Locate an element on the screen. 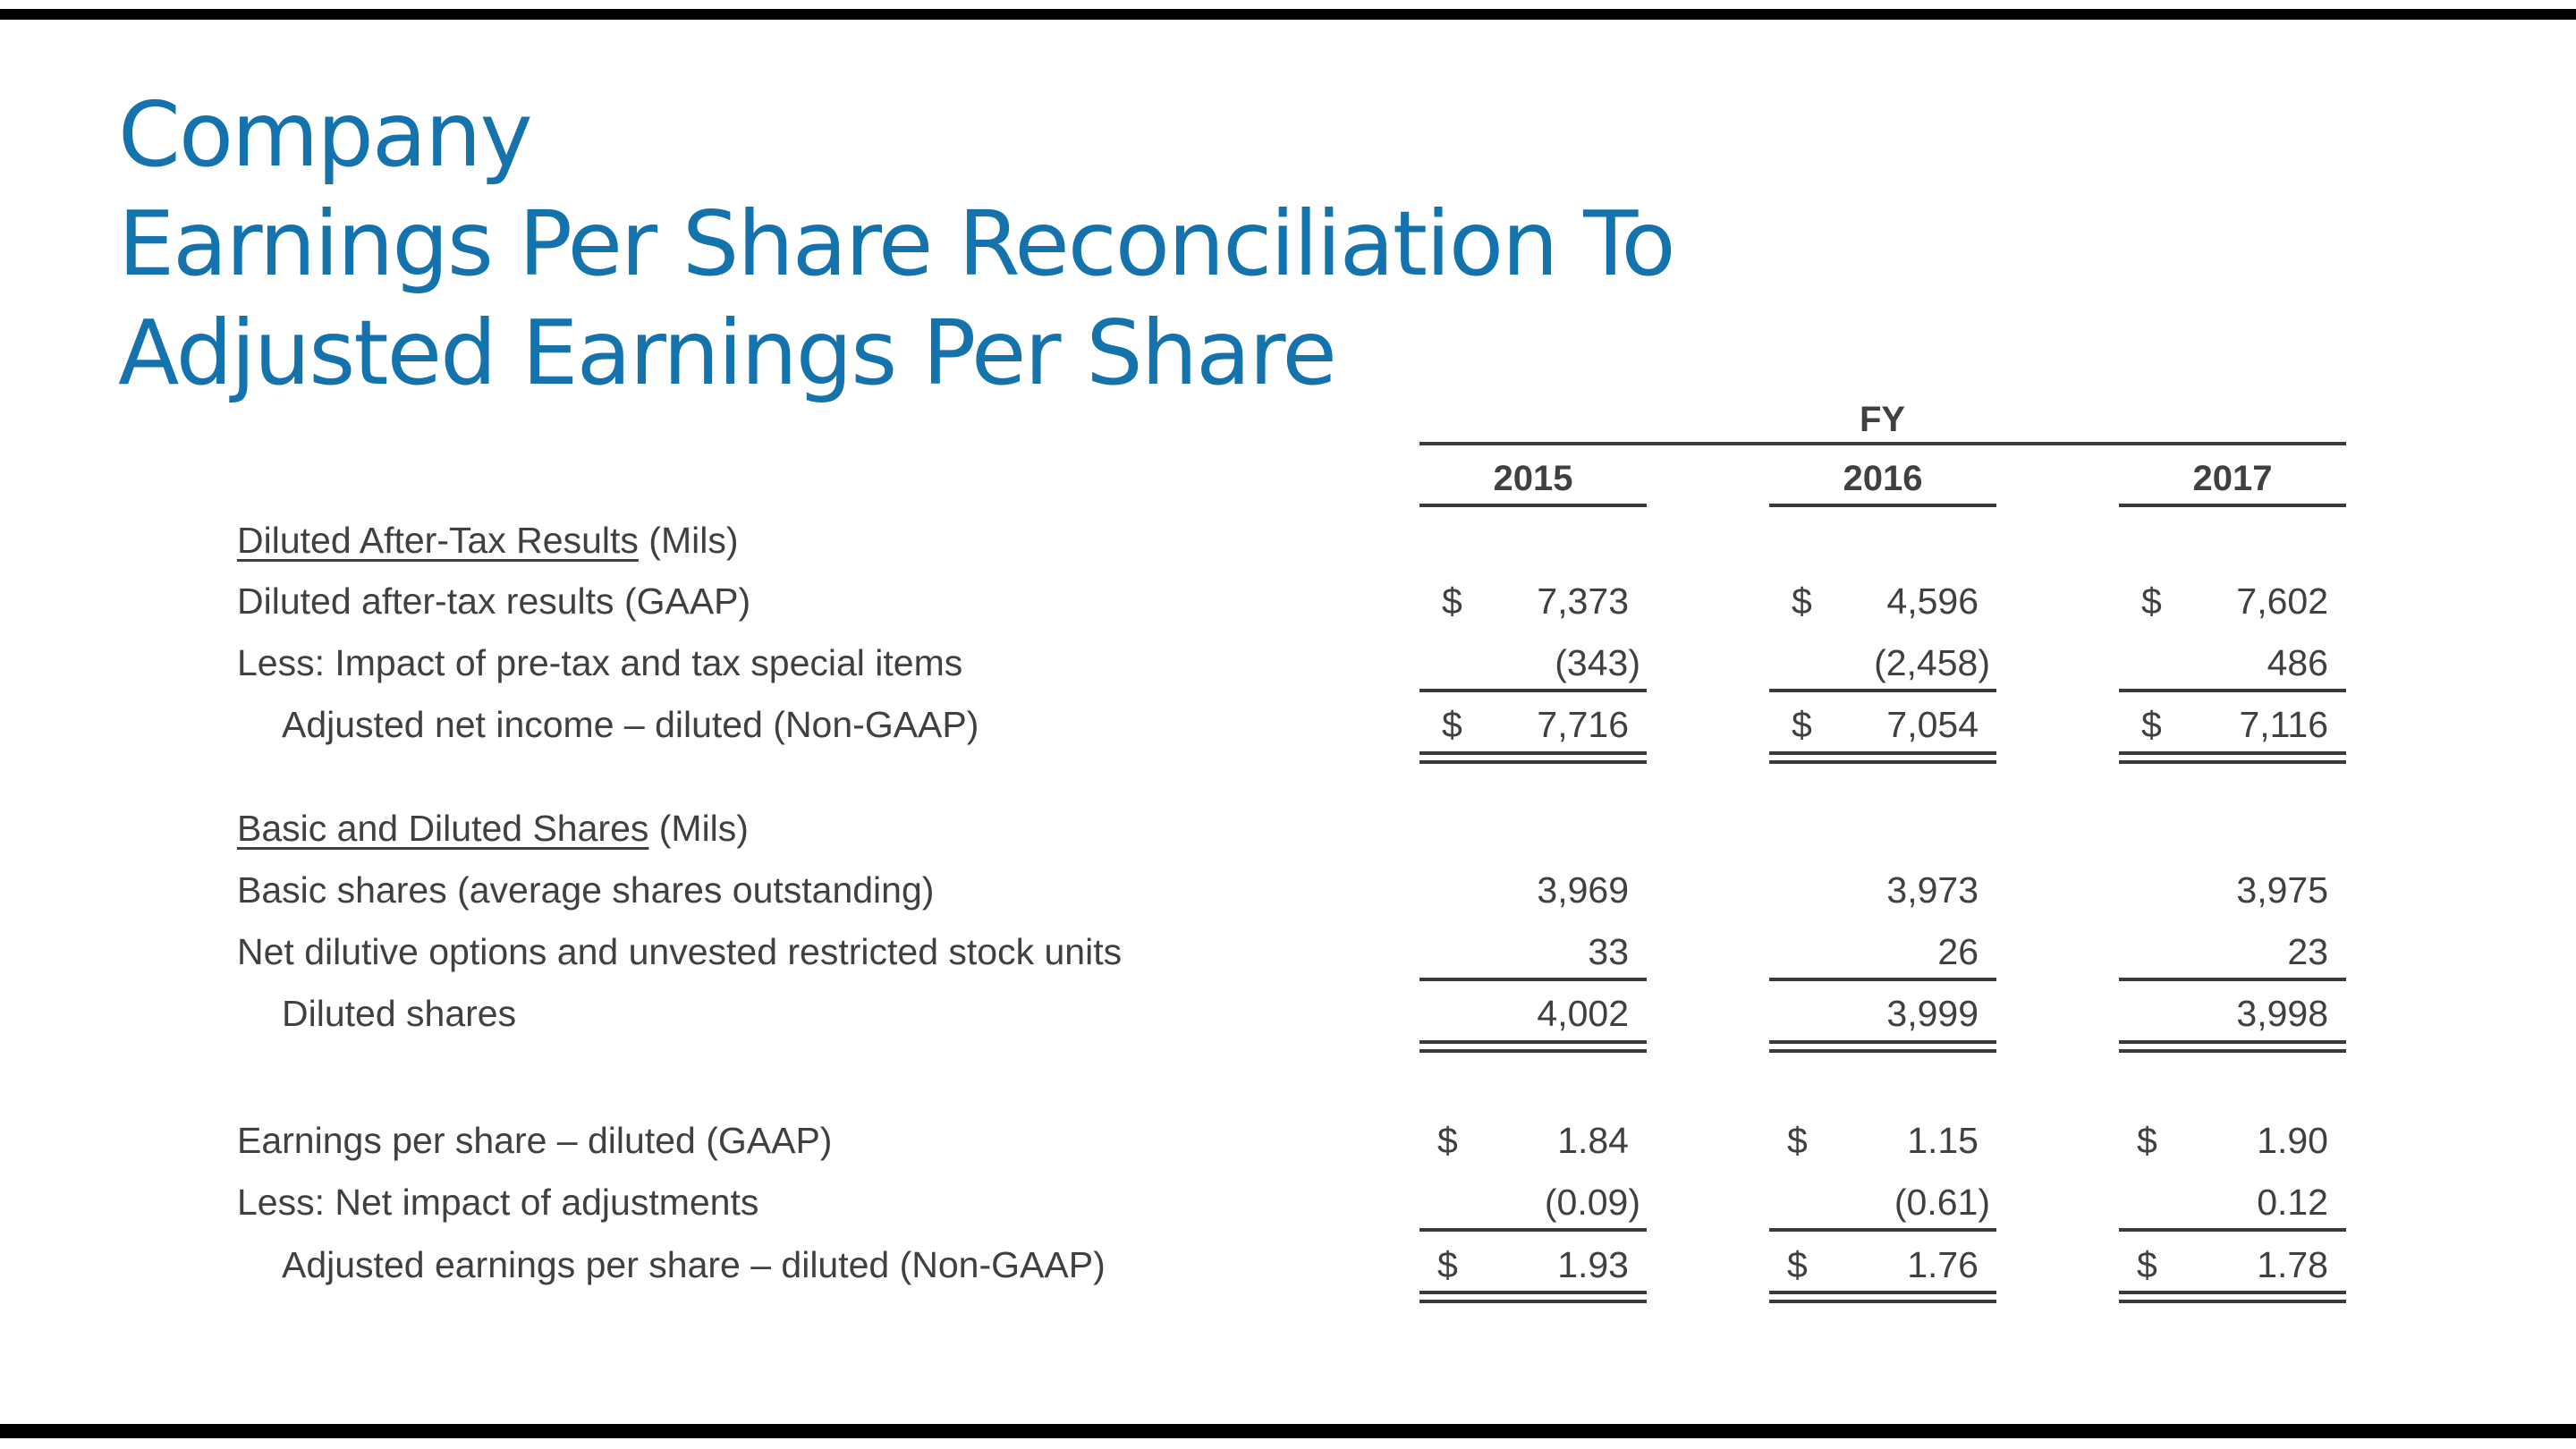 The width and height of the screenshot is (2576, 1449). section1-unit: (Mils) is located at coordinates (688, 540).